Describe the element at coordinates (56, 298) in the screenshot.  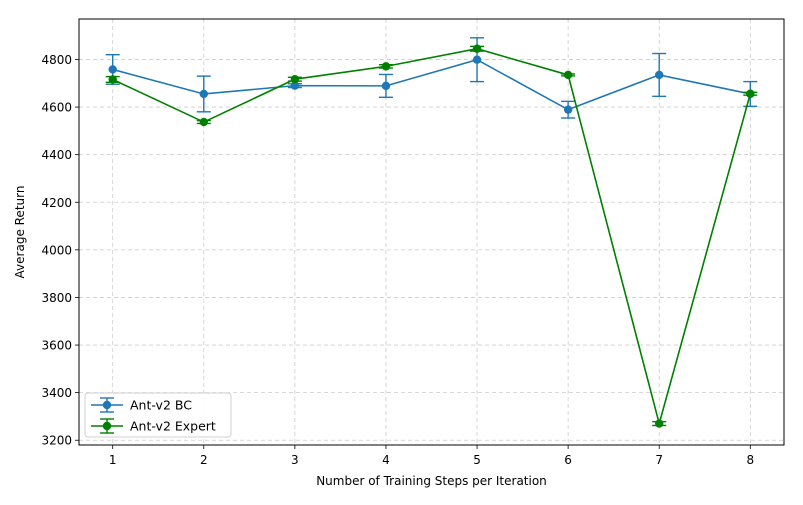
I see `y-tick-label: 3800` at that location.